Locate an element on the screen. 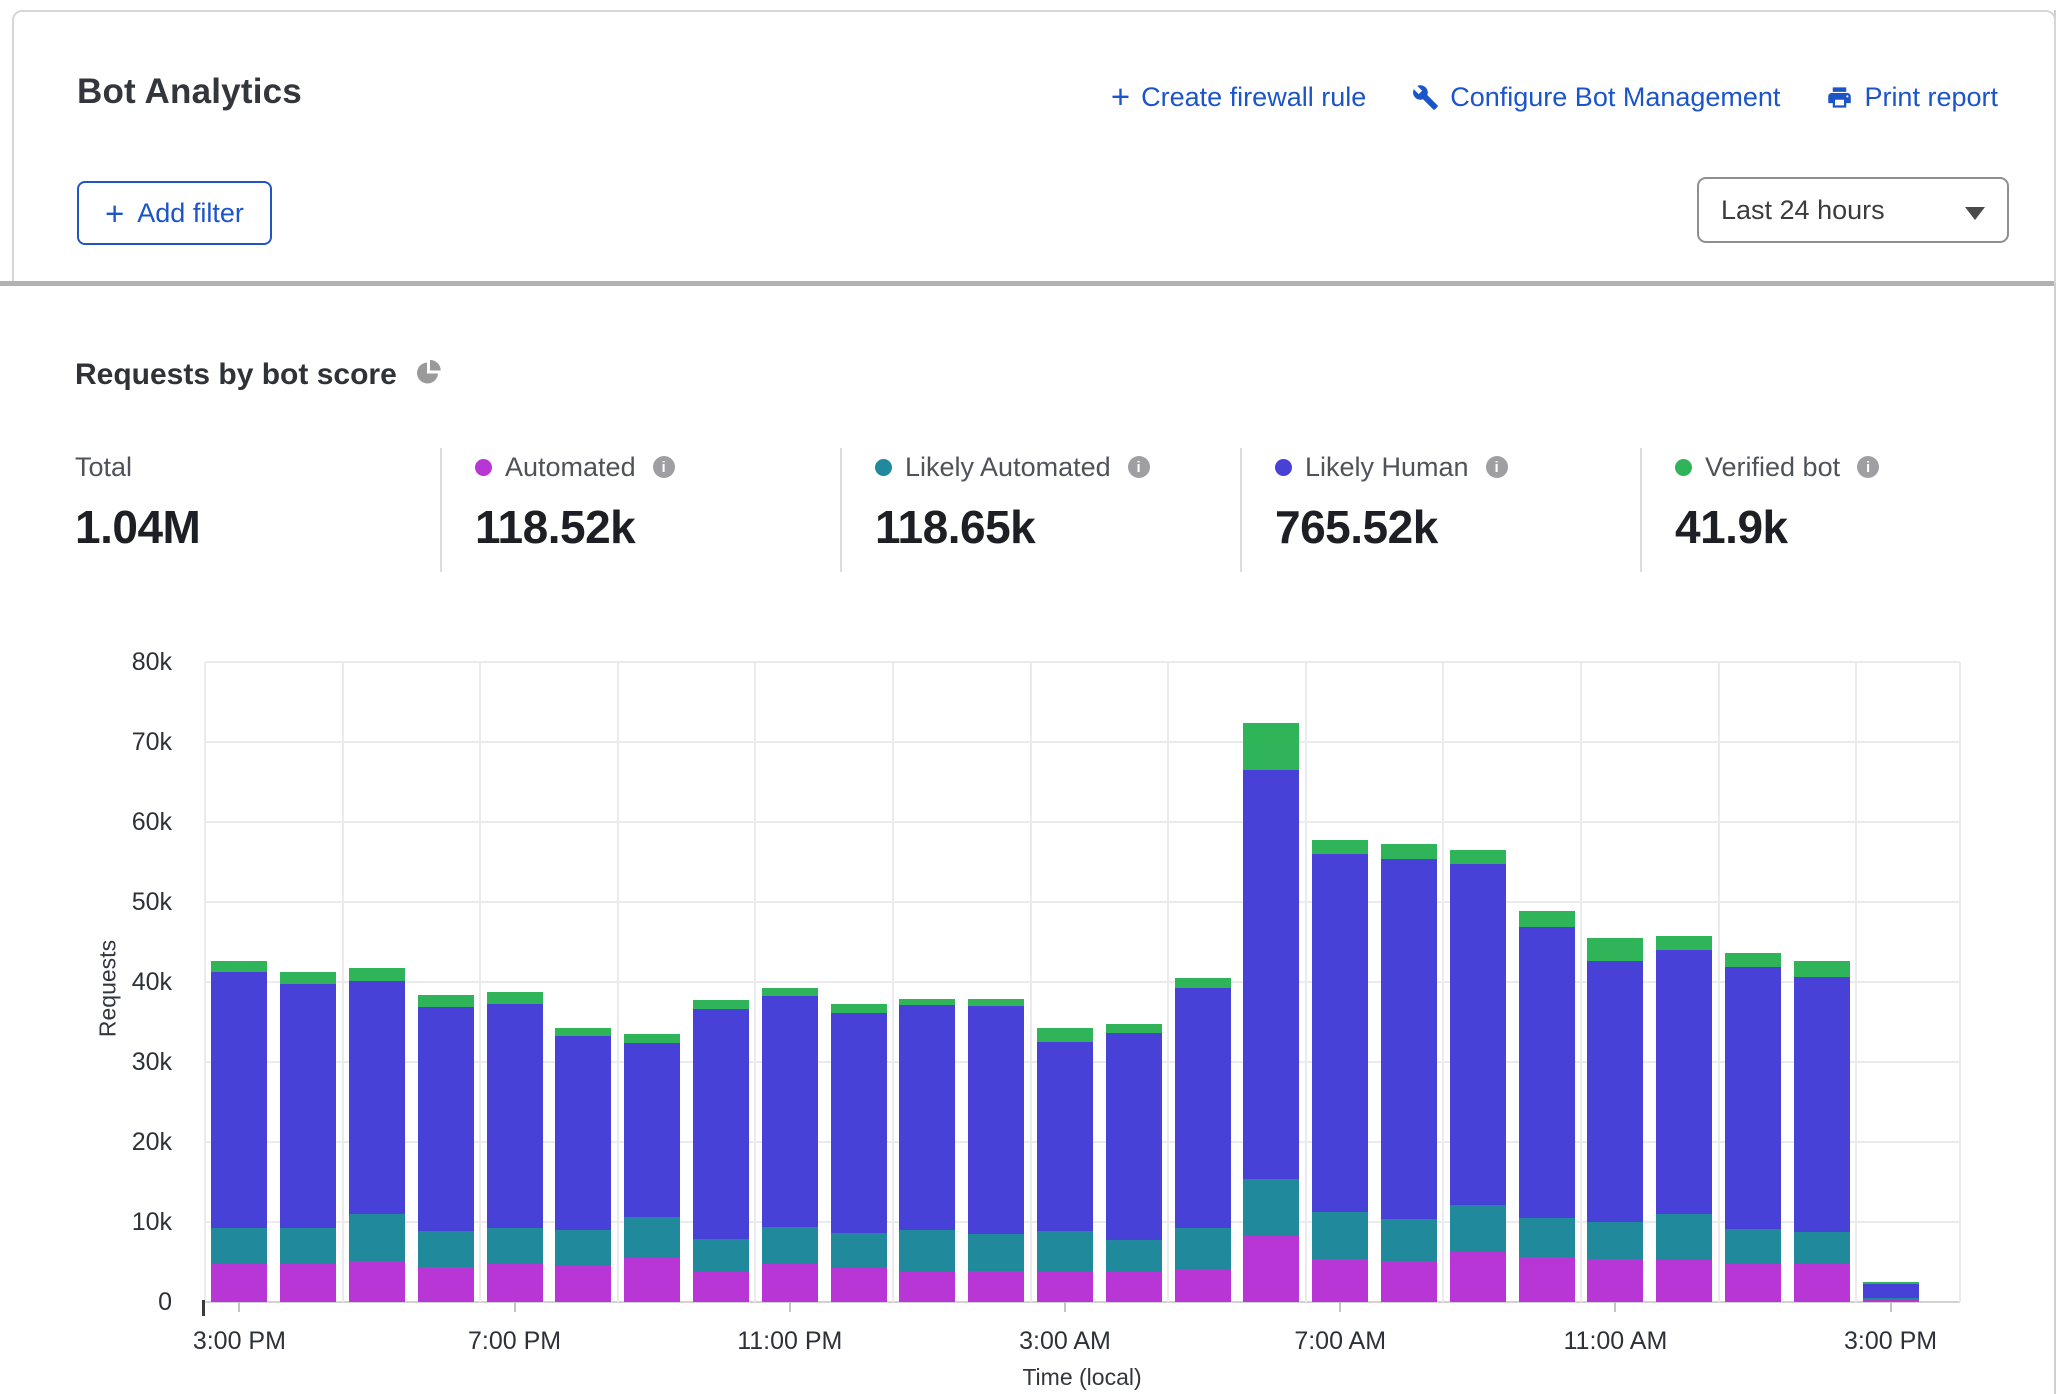 This screenshot has height=1394, width=2070. stat-verified-bot-value: 41.9k is located at coordinates (1731, 527).